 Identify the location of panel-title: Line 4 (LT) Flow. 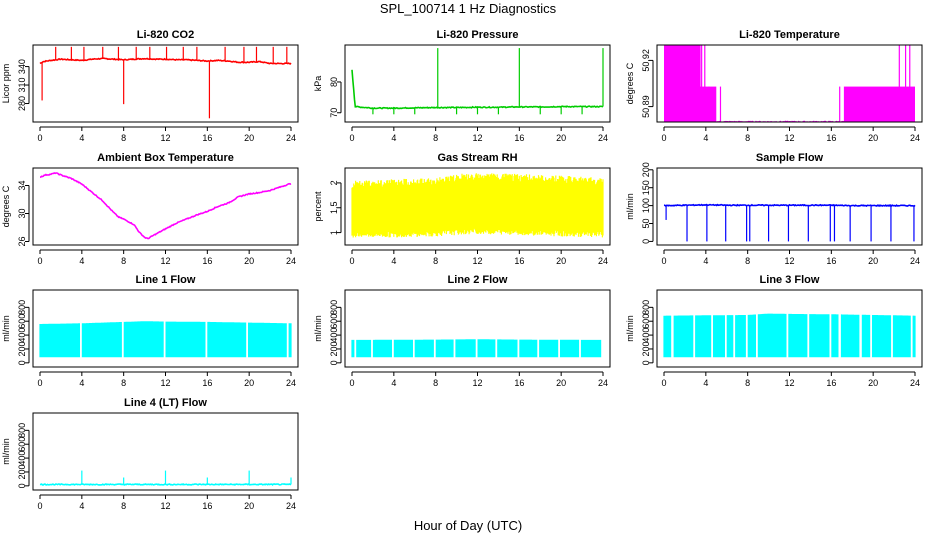
(165, 403).